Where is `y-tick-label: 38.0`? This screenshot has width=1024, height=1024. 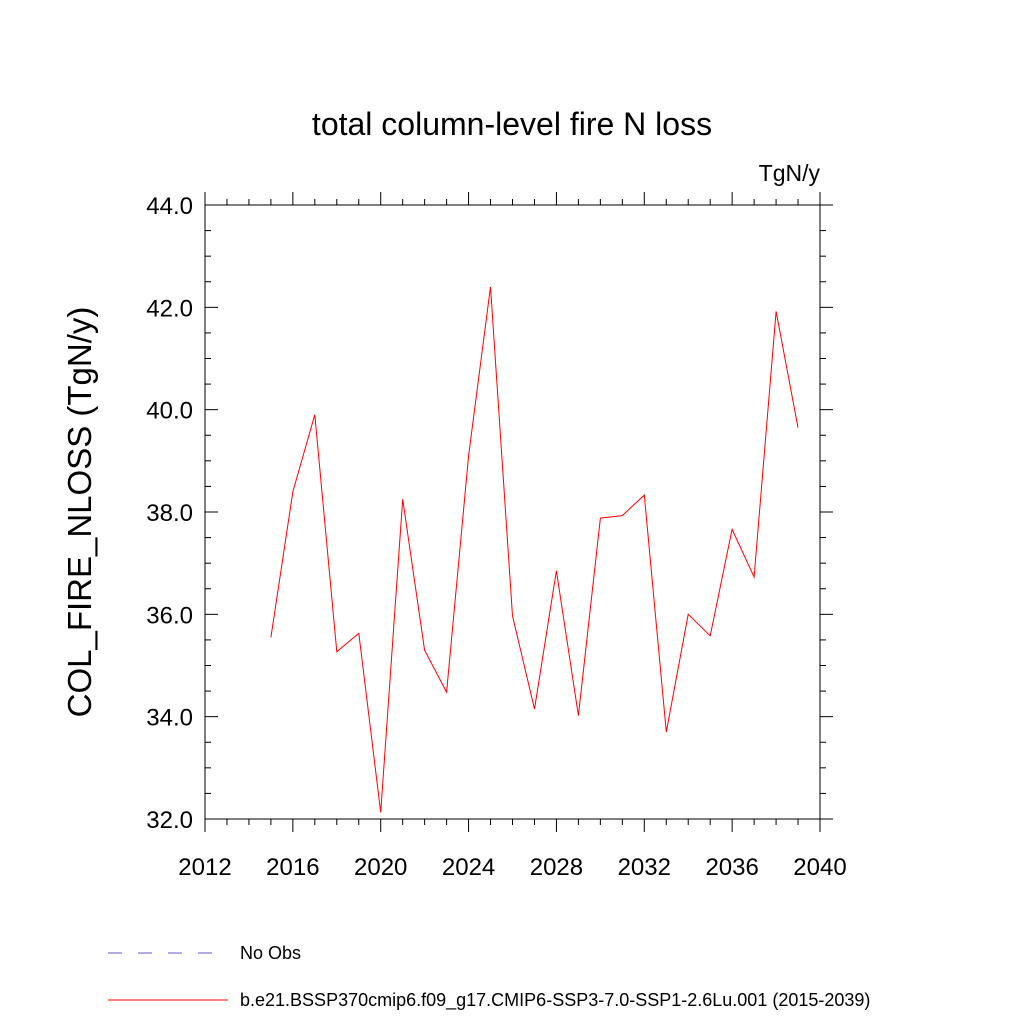 y-tick-label: 38.0 is located at coordinates (169, 513).